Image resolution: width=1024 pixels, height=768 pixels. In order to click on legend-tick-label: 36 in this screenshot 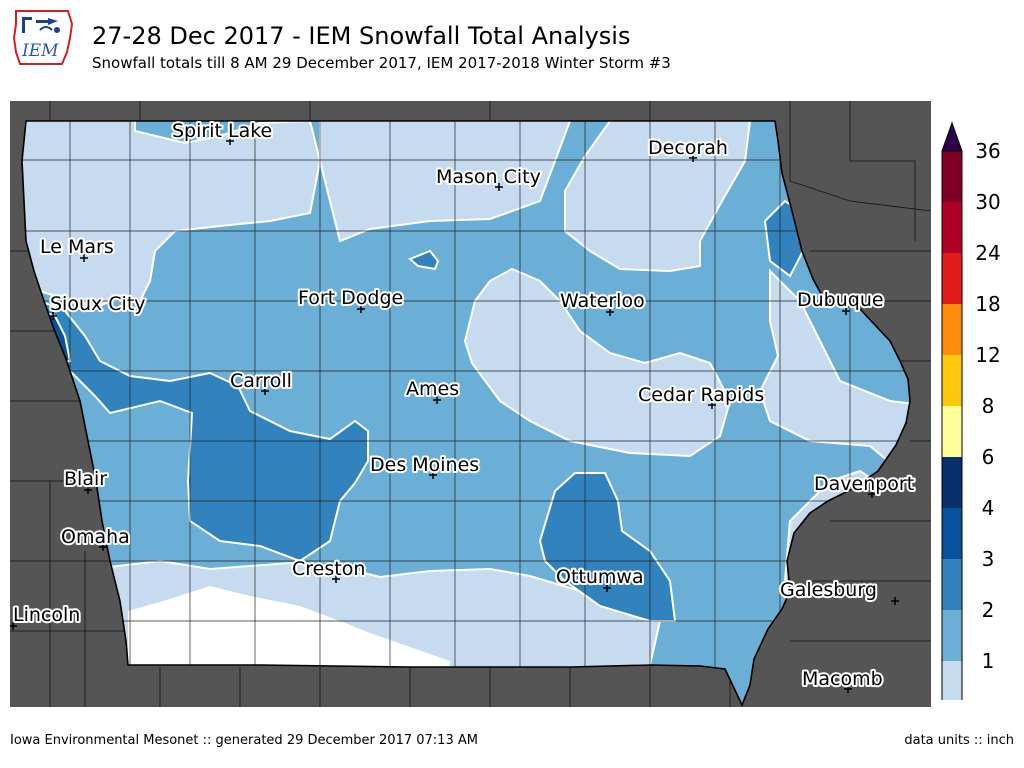, I will do `click(987, 151)`.